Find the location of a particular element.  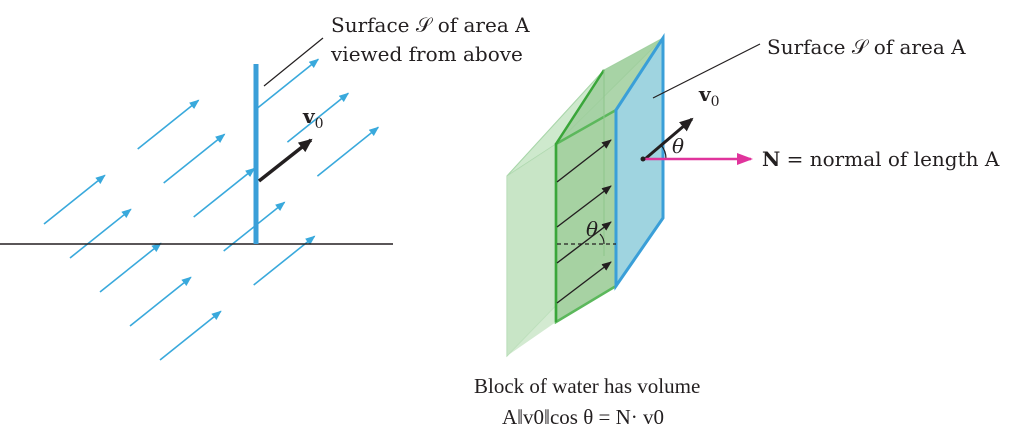

block-green-edge is located at coordinates (580, 195).